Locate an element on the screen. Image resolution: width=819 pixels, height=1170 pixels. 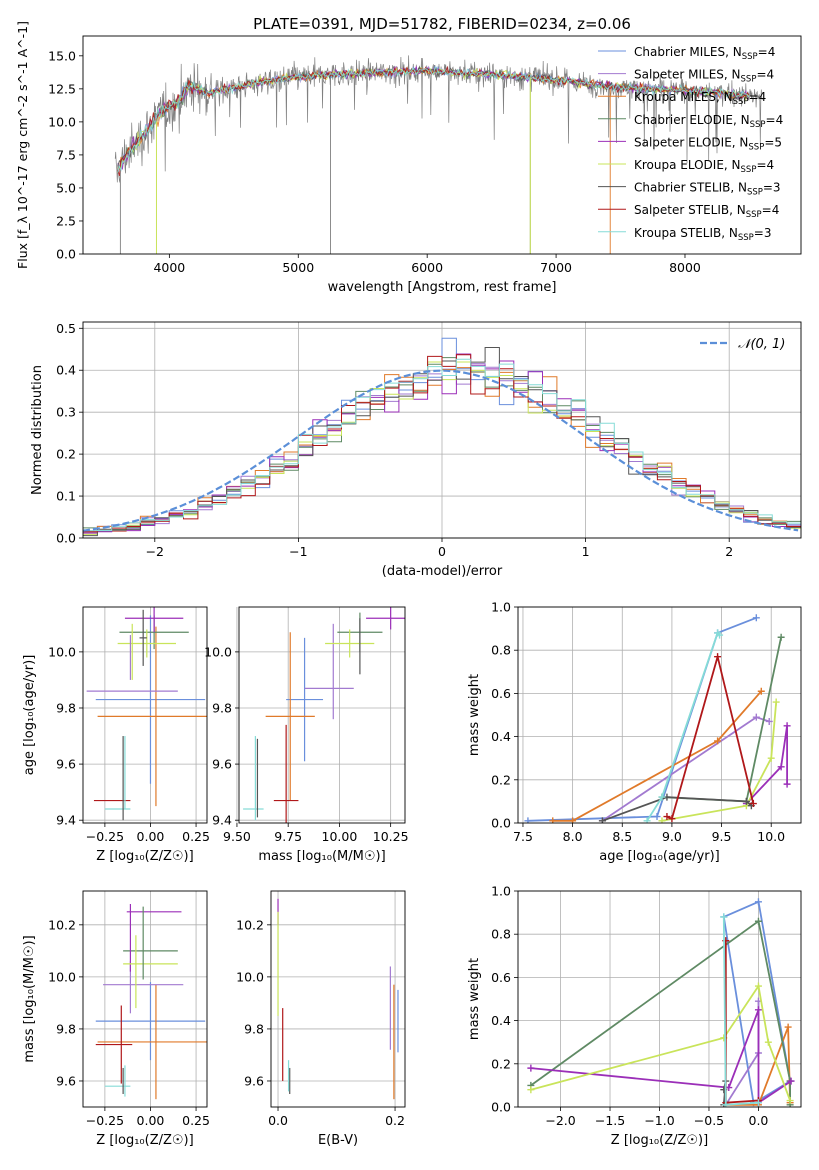
x-tick-label: 8.0 is located at coordinates (573, 836).